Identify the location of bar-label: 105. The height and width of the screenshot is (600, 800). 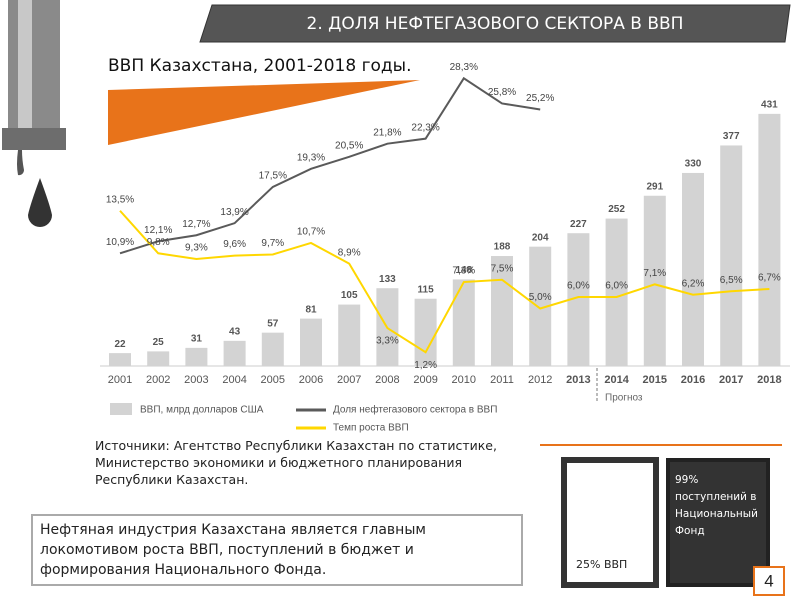
(349, 295).